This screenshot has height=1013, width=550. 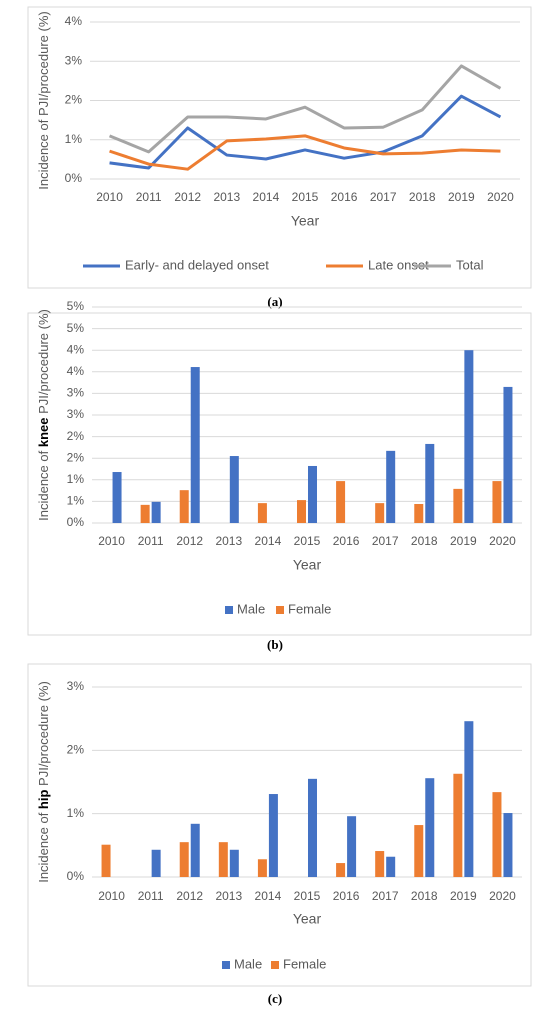 What do you see at coordinates (43, 433) in the screenshot?
I see `y-axis-title-part: knee` at bounding box center [43, 433].